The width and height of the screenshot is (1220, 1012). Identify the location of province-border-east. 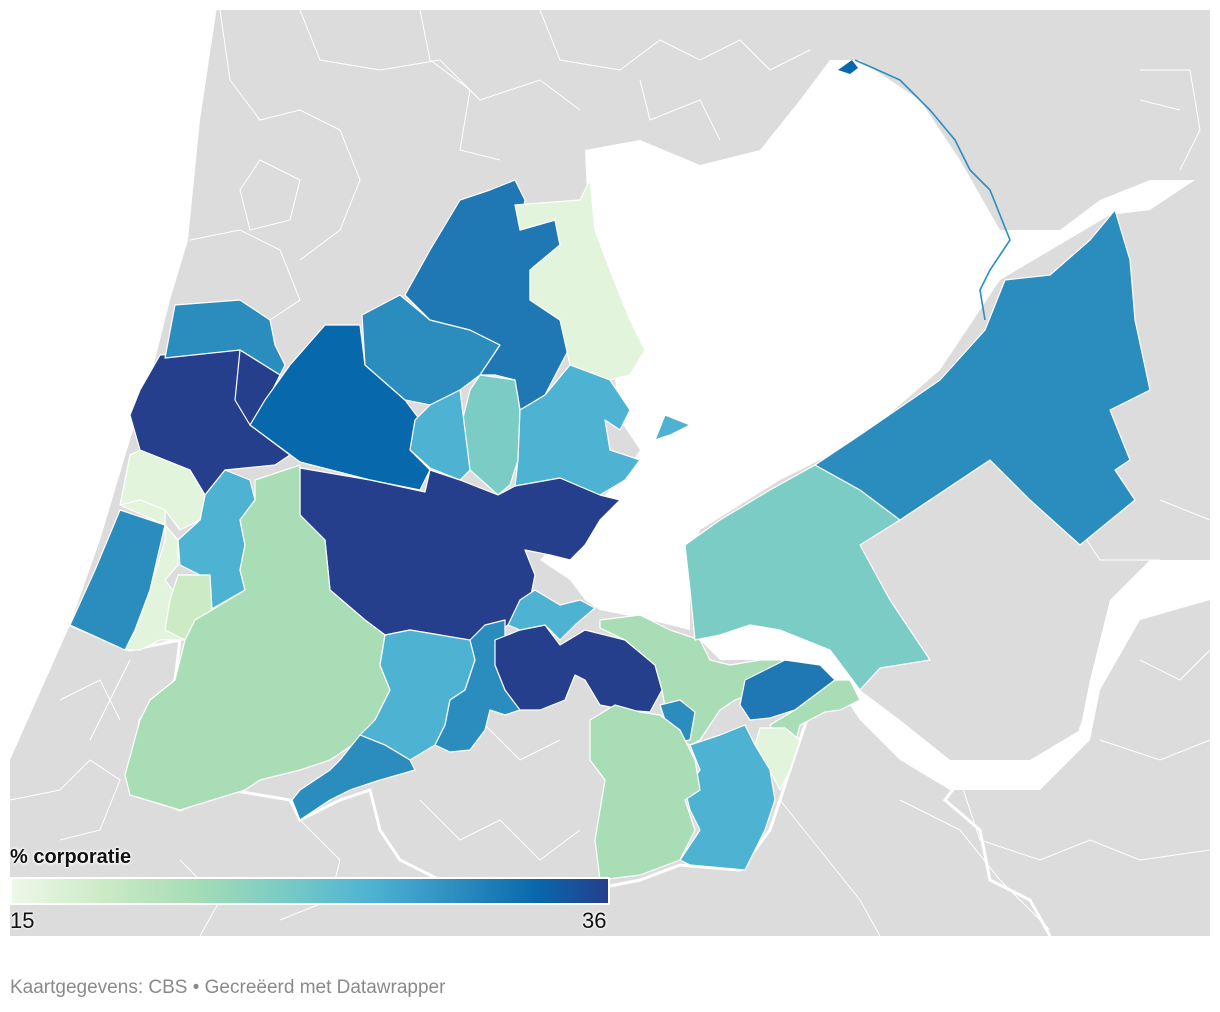
(1139, 649).